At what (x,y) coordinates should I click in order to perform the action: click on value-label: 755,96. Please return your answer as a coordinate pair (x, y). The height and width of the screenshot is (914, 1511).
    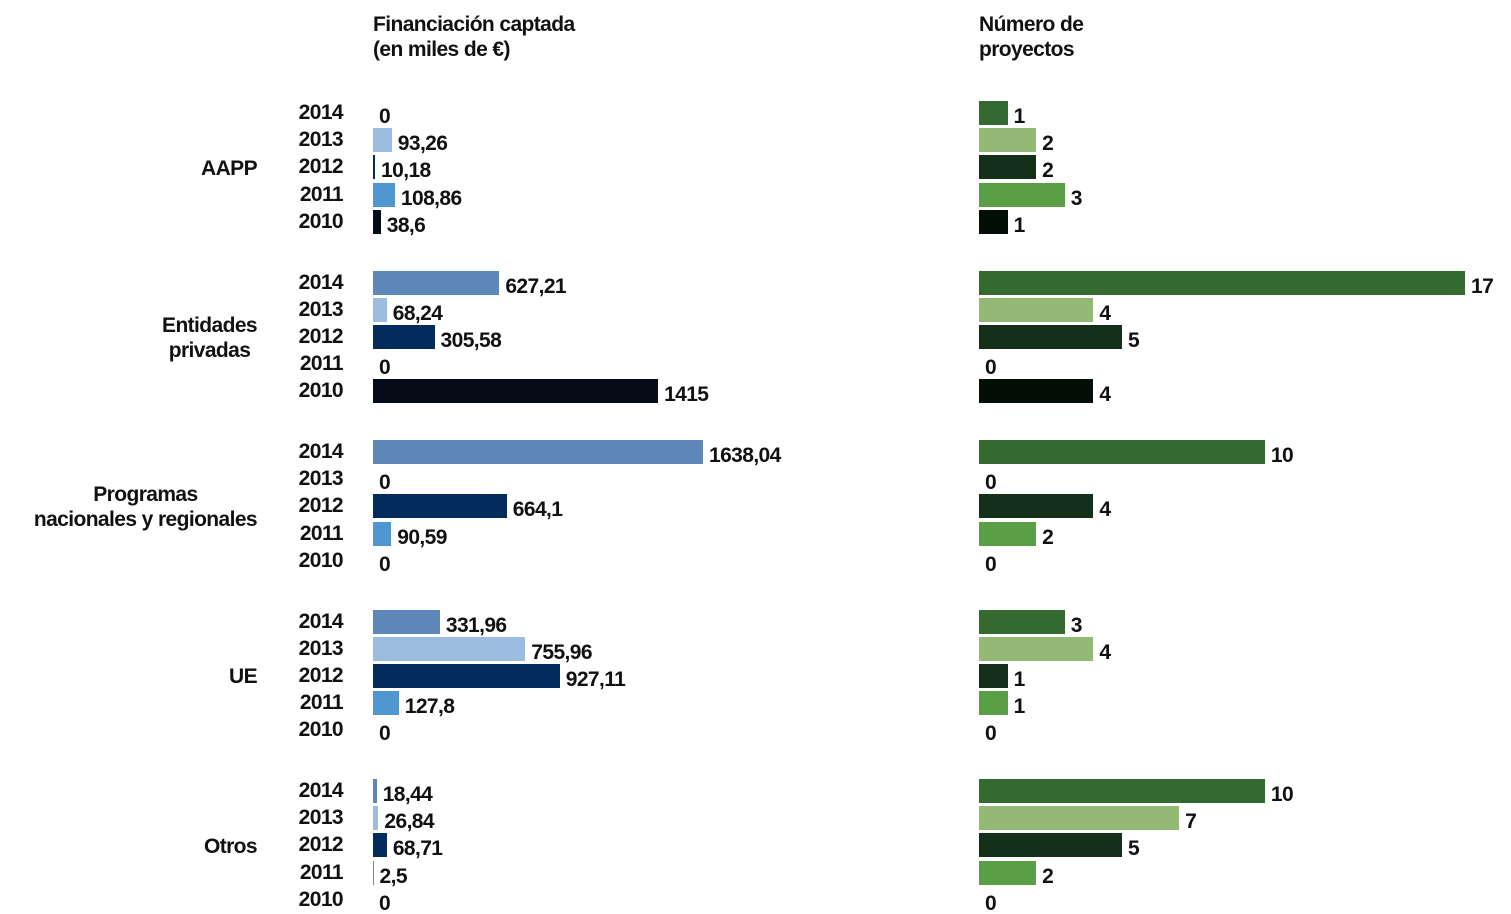
    Looking at the image, I should click on (561, 652).